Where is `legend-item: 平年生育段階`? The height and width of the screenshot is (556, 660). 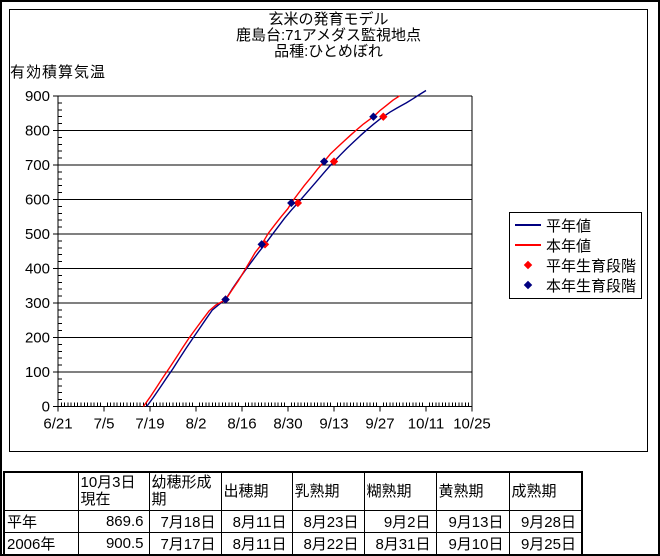
legend-item: 平年生育段階 is located at coordinates (575, 265).